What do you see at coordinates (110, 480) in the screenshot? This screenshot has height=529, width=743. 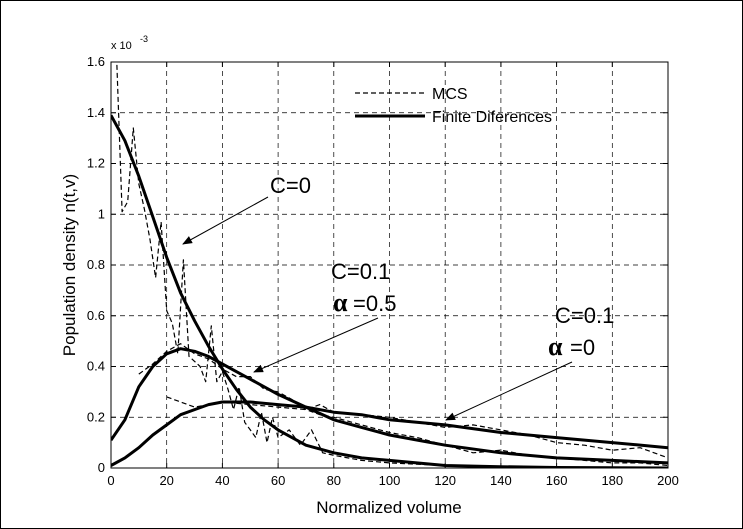 I see `x-tick-label: 0` at bounding box center [110, 480].